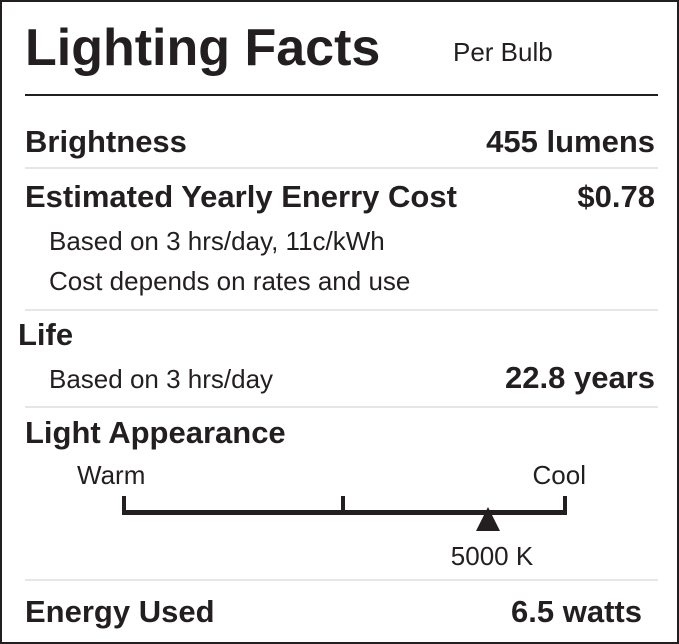 This screenshot has width=679, height=644. Describe the element at coordinates (217, 241) in the screenshot. I see `cost-note: Based on 3 hrs/day, 11c/kWh` at that location.